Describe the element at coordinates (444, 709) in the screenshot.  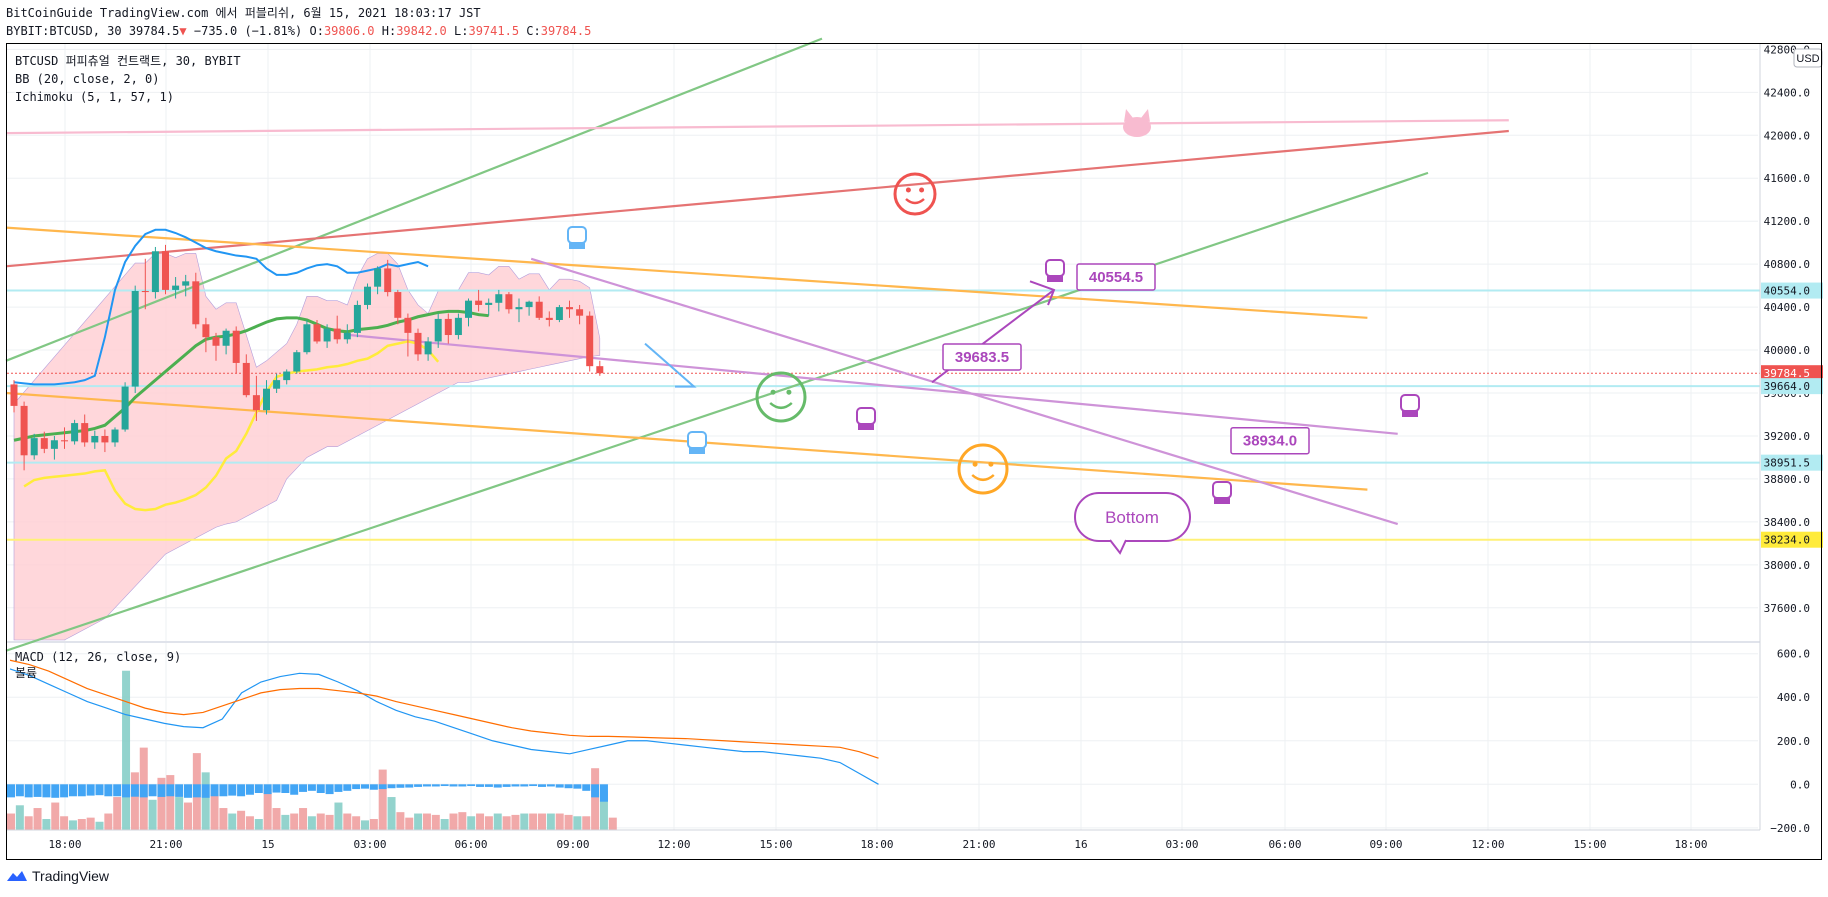
I see `signal-line` at that location.